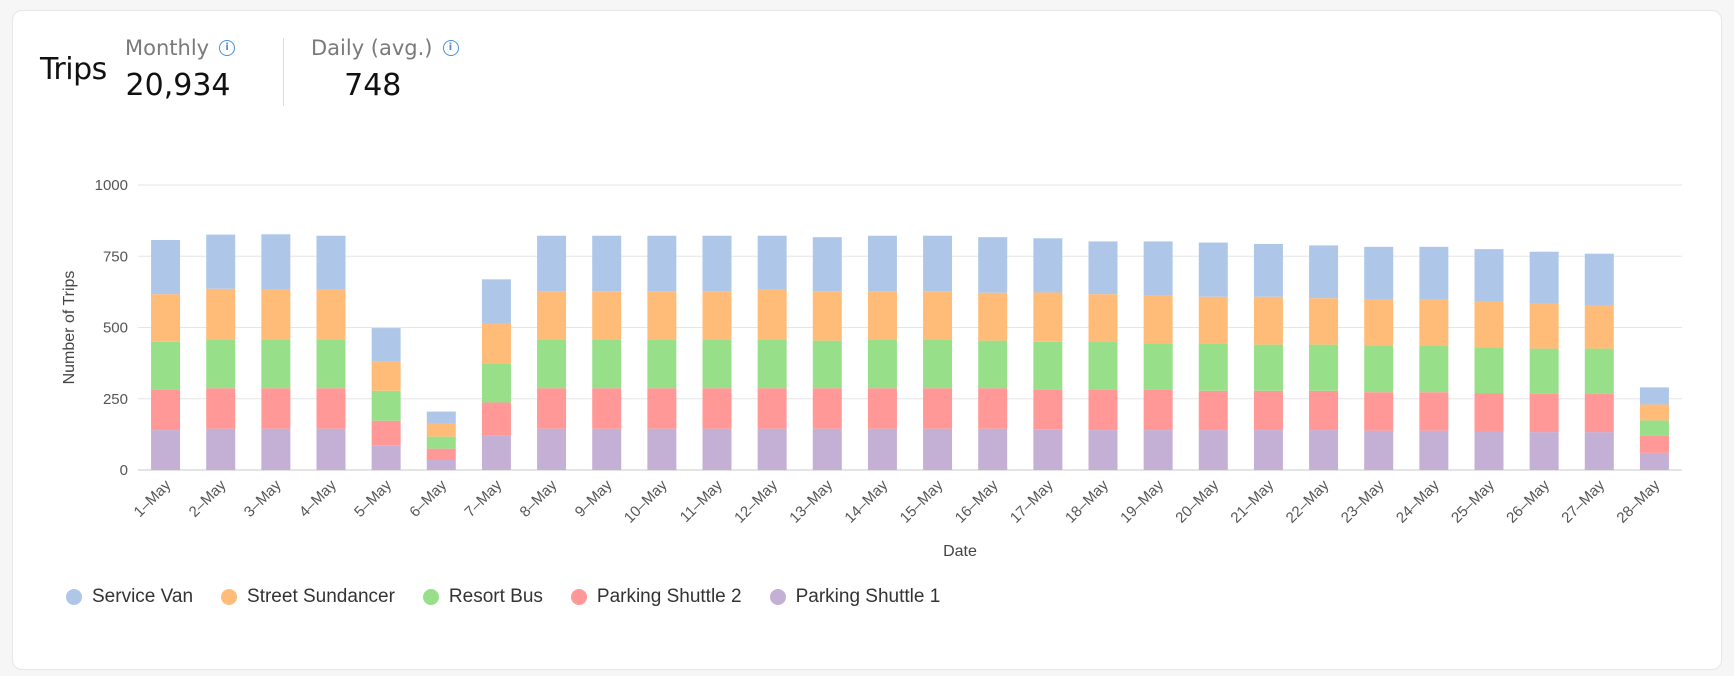 This screenshot has width=1734, height=676. I want to click on x-tick-label: 4–May, so click(318, 498).